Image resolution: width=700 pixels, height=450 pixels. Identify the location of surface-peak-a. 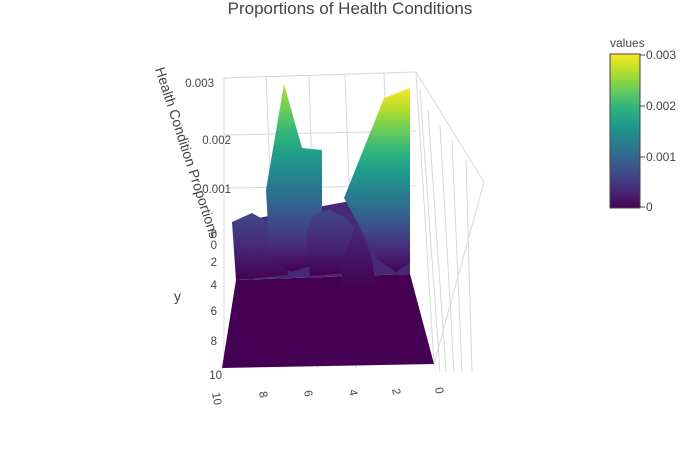
(294, 178).